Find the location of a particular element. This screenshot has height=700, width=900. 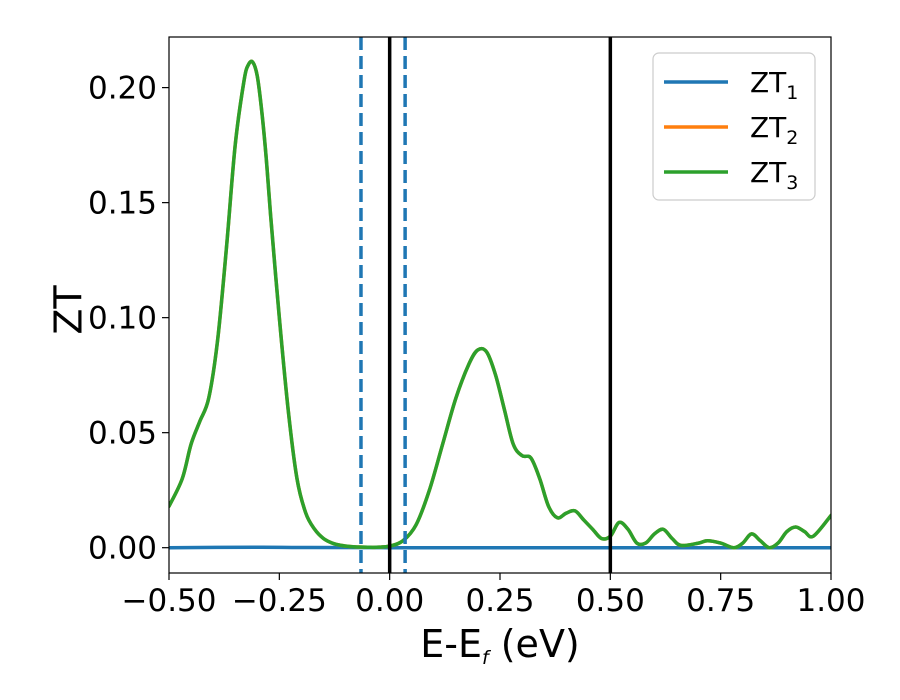

y-tick-label: 0.00 is located at coordinates (122, 549).